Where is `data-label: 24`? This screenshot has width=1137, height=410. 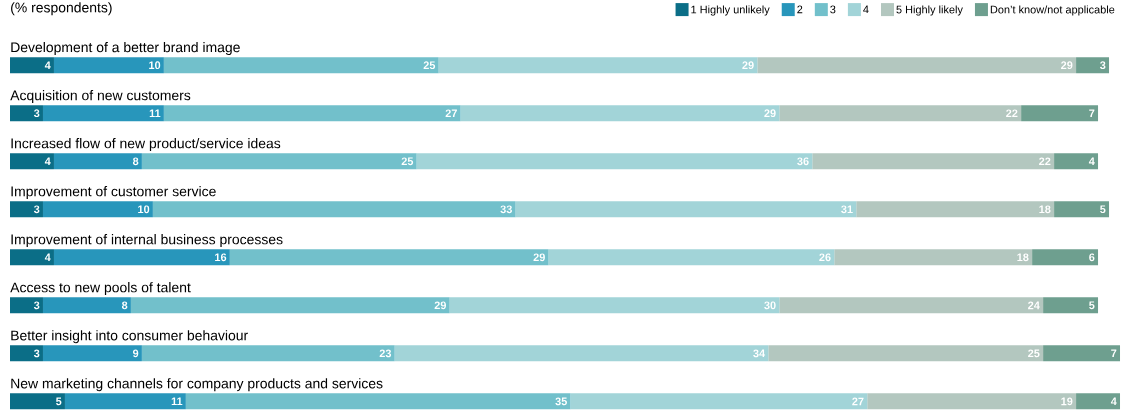 data-label: 24 is located at coordinates (1034, 305).